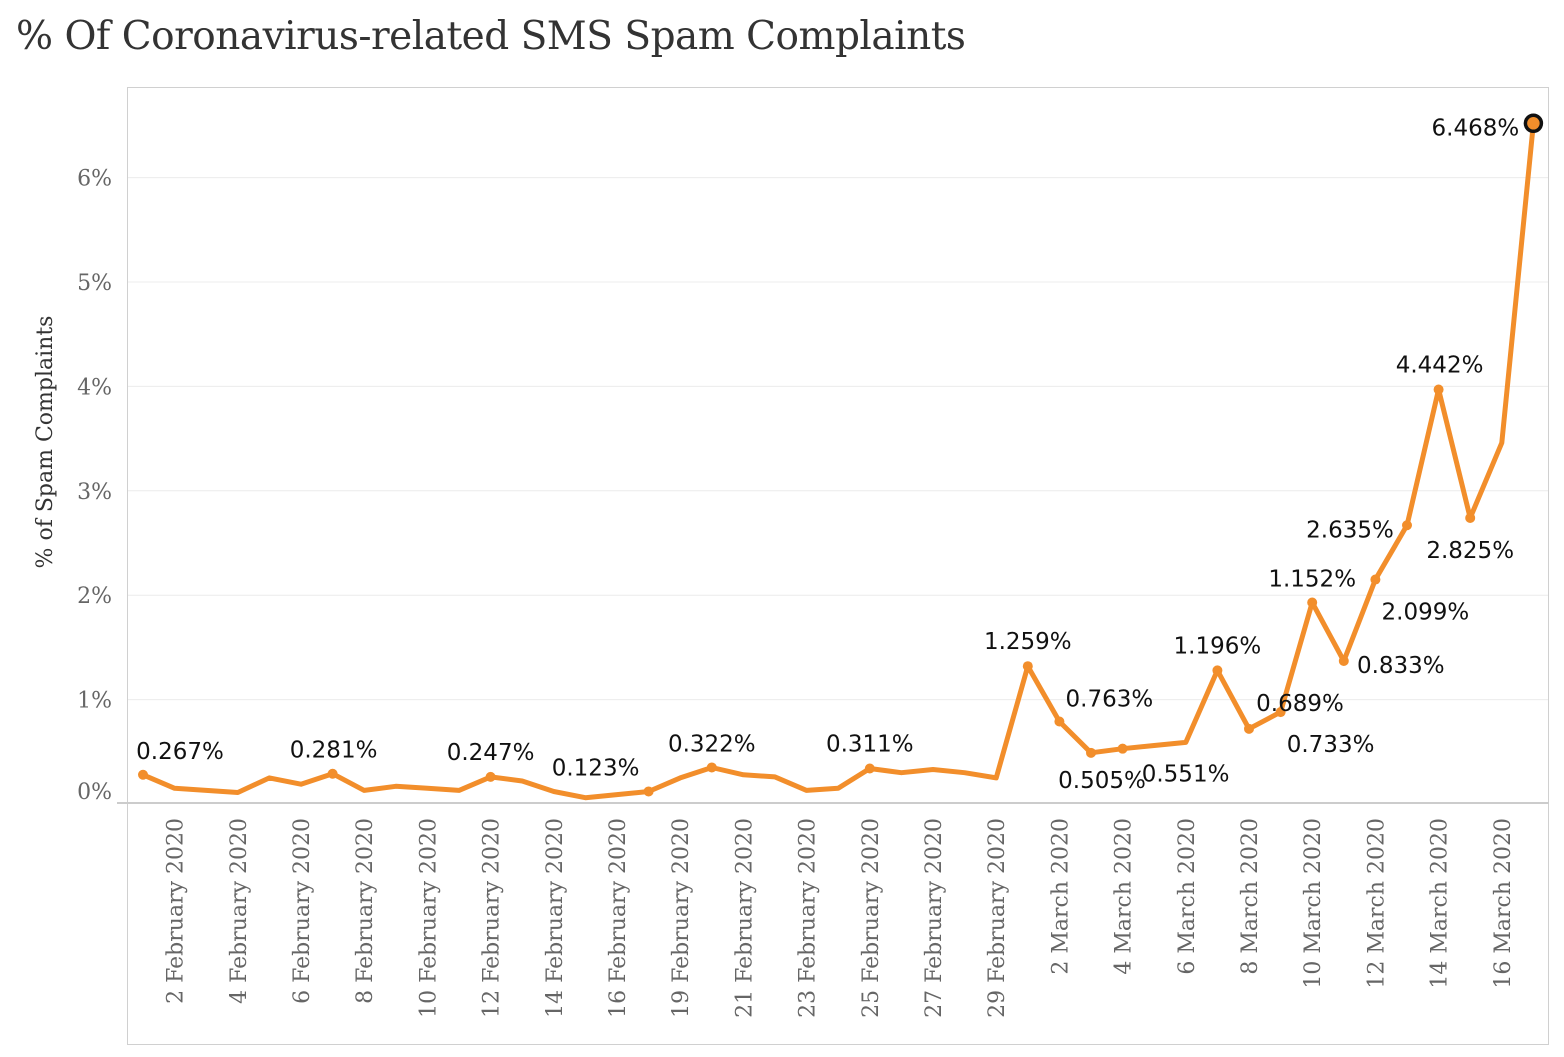 The image size is (1564, 1057). What do you see at coordinates (94, 492) in the screenshot?
I see `y-tick-label: 3%` at bounding box center [94, 492].